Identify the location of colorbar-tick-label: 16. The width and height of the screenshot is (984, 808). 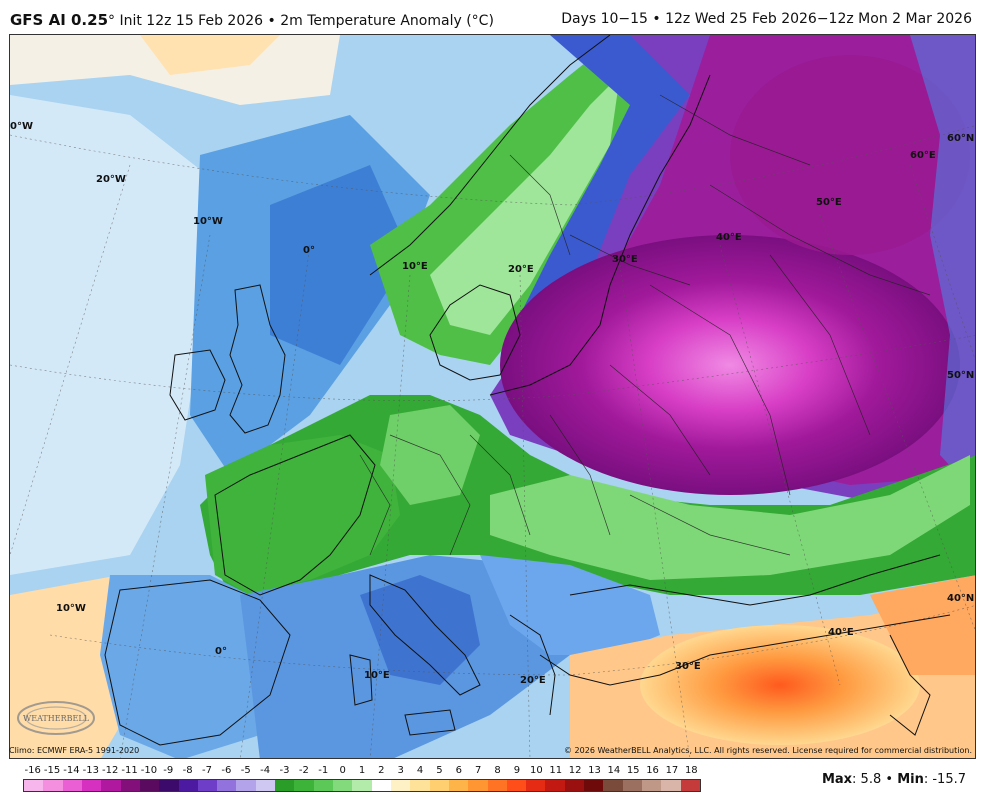
(652, 770).